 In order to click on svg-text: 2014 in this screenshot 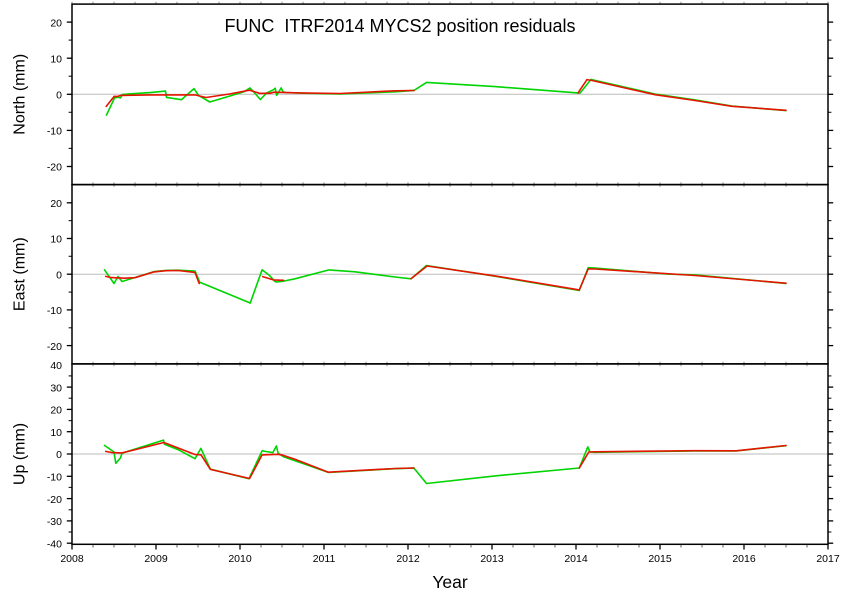, I will do `click(576, 559)`.